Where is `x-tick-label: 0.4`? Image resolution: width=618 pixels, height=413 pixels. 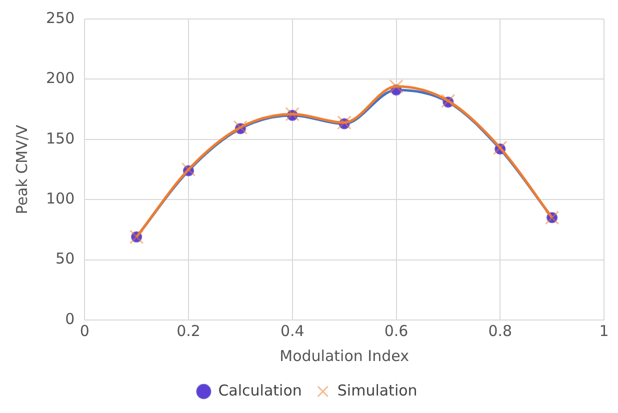
x-tick-label: 0.4 is located at coordinates (292, 331).